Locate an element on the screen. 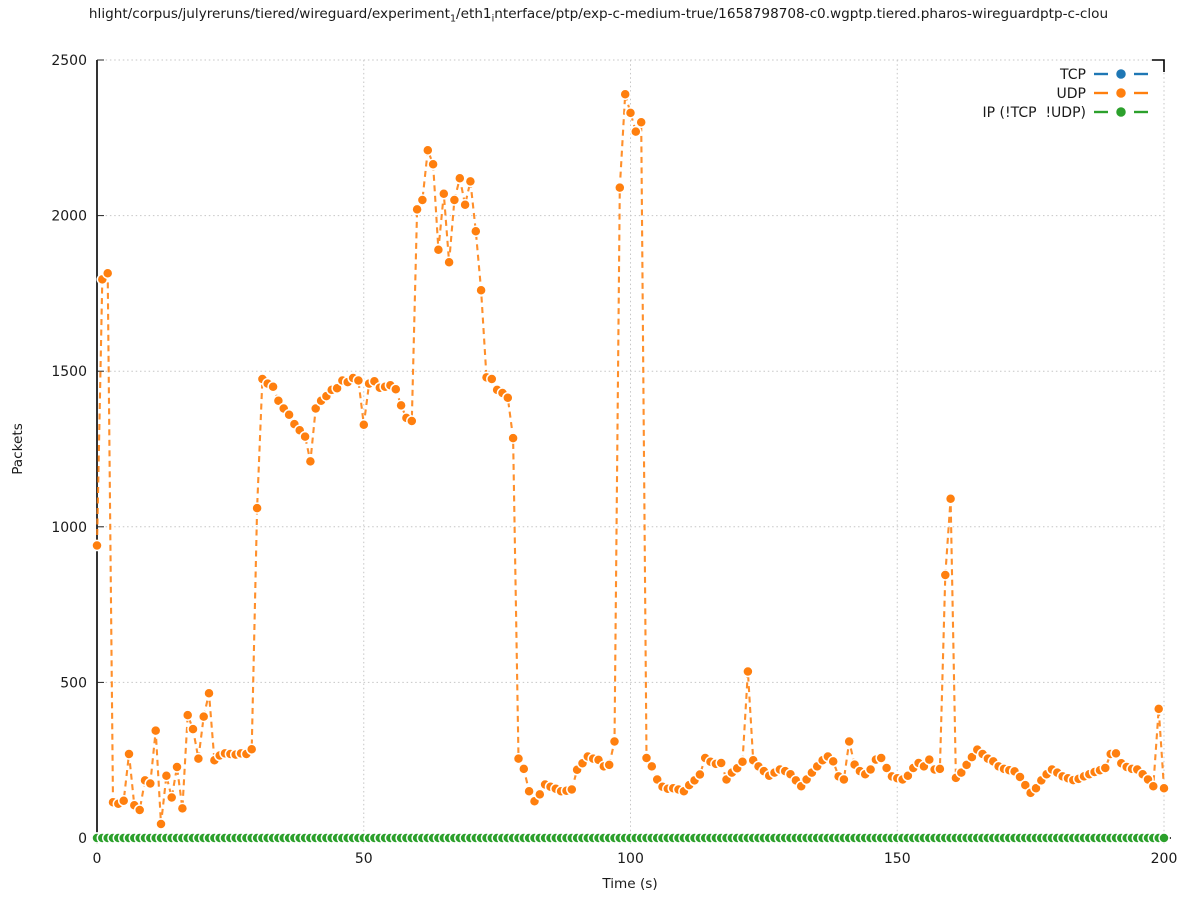 Image resolution: width=1197 pixels, height=900 pixels. y-tick-label: 0 is located at coordinates (82, 839).